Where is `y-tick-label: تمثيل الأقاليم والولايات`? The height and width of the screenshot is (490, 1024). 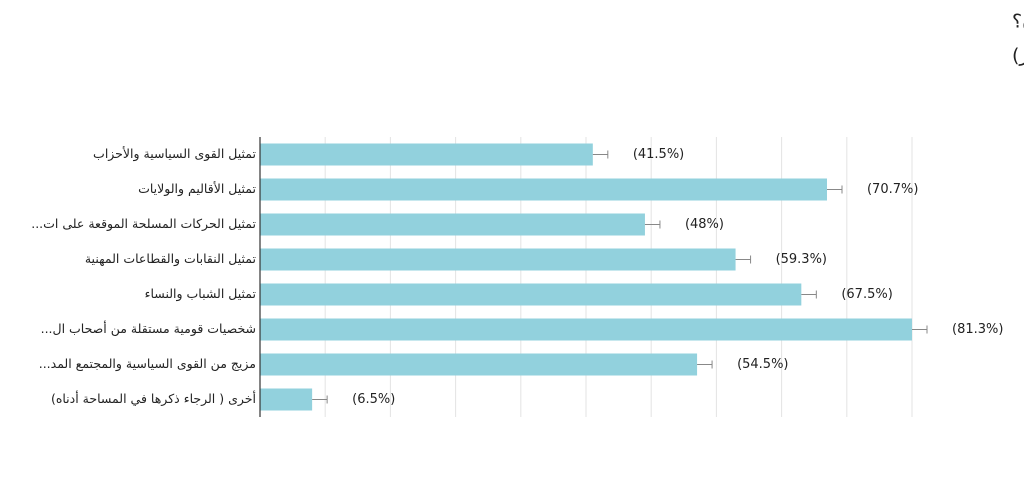
y-tick-label: تمثيل الأقاليم والولايات is located at coordinates (197, 189).